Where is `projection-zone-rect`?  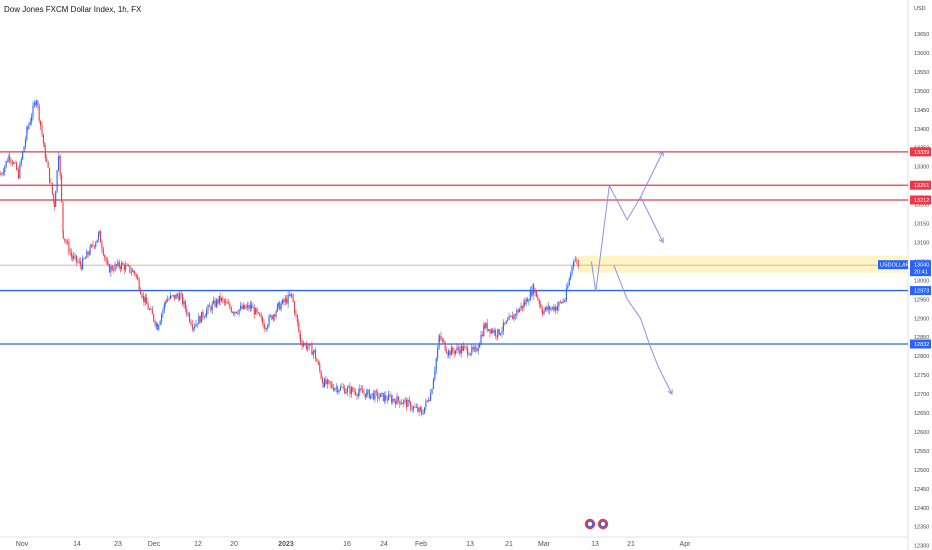
projection-zone-rect is located at coordinates (743, 264).